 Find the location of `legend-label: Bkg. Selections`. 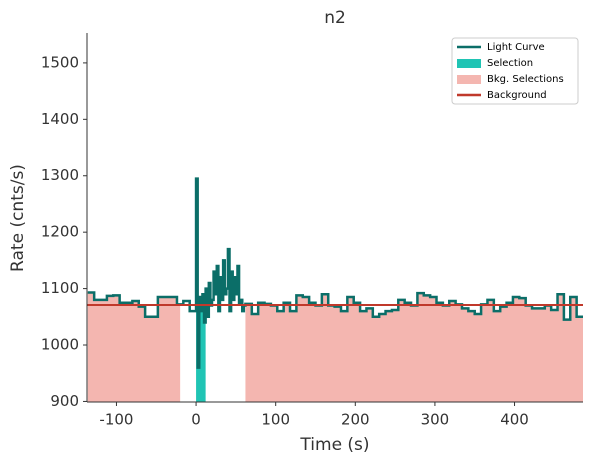

legend-label: Bkg. Selections is located at coordinates (525, 79).